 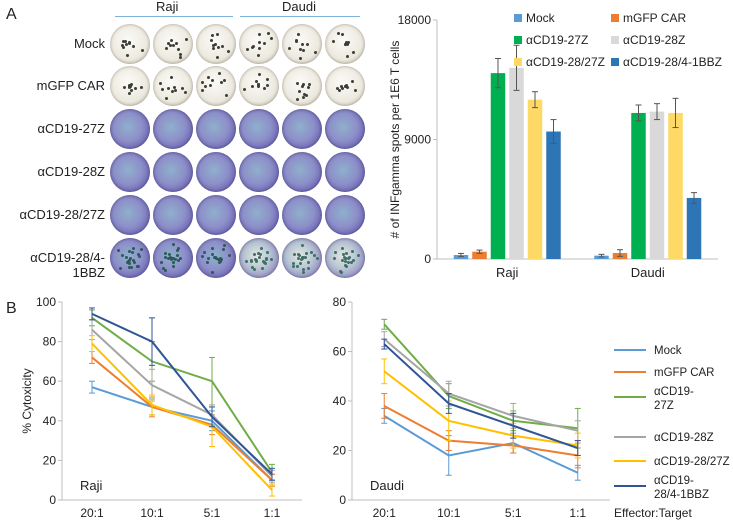 What do you see at coordinates (513, 513) in the screenshot?
I see `line-x-tick-label: 5:1` at bounding box center [513, 513].